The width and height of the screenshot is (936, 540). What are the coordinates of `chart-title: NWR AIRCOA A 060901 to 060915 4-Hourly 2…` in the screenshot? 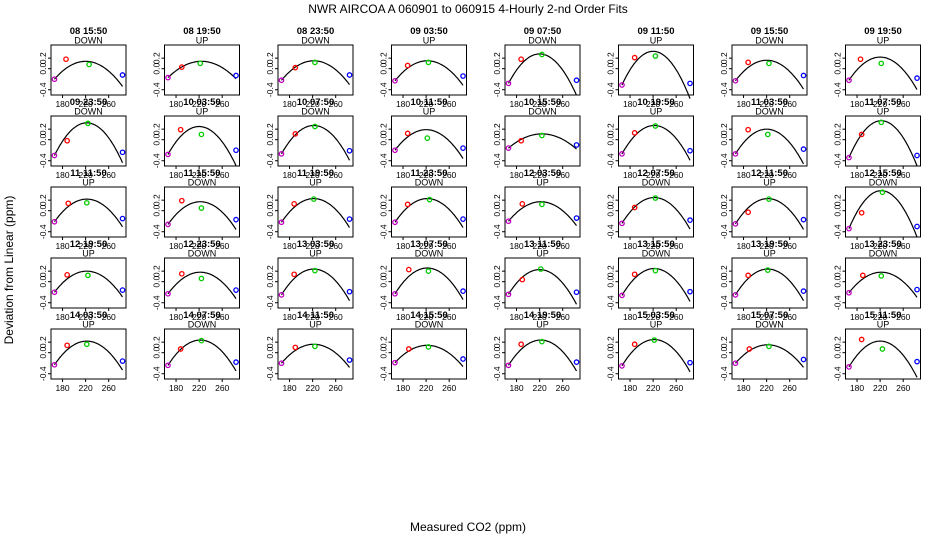 It's located at (468, 9).